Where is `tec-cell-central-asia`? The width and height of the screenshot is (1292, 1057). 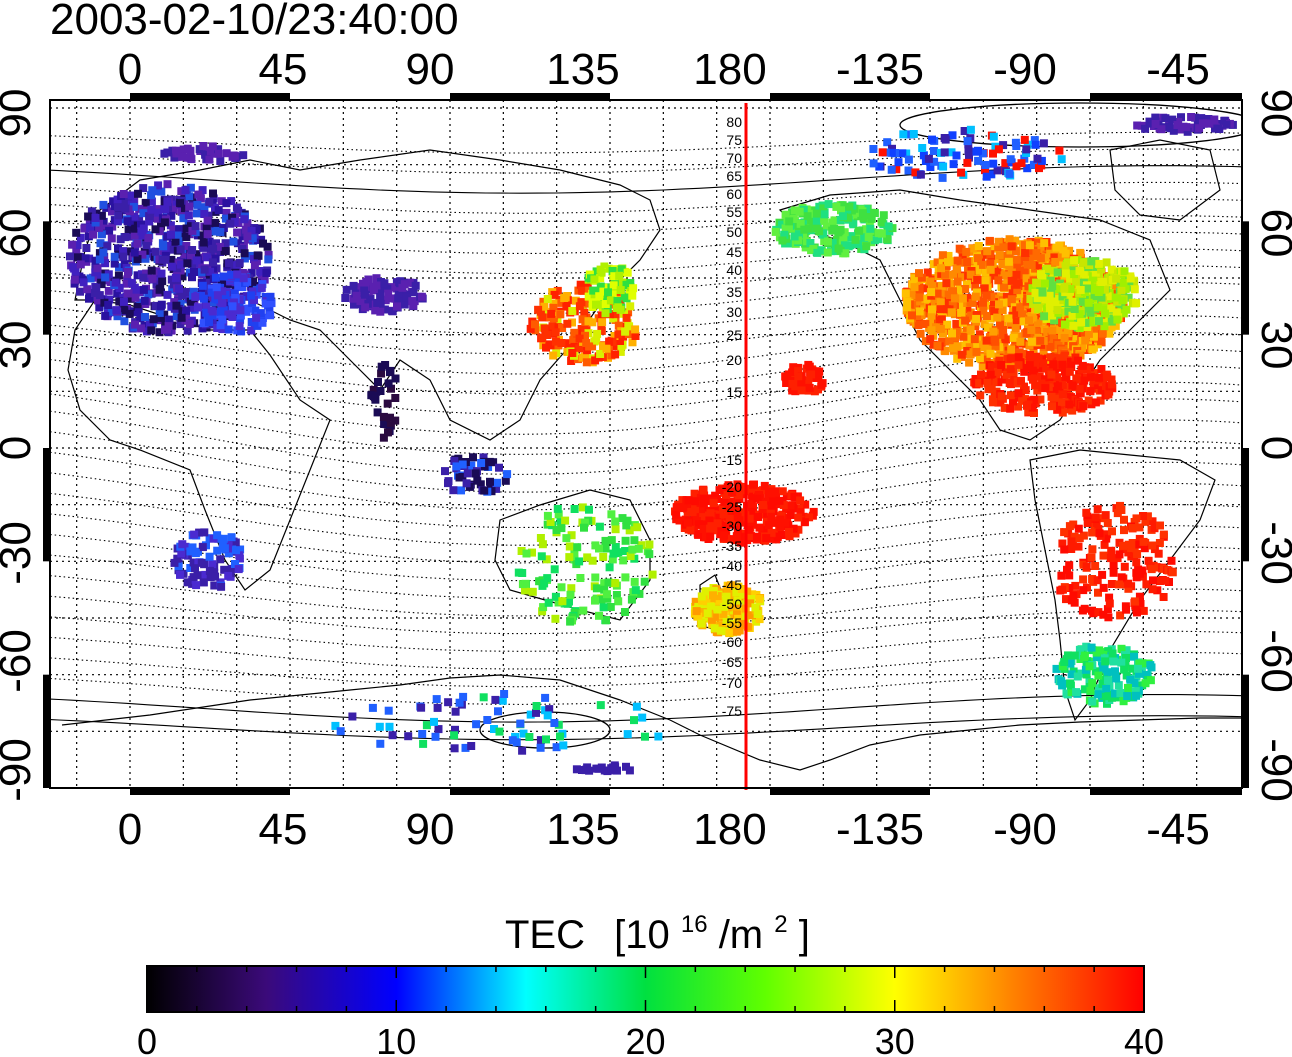
tec-cell-central-asia is located at coordinates (345, 298).